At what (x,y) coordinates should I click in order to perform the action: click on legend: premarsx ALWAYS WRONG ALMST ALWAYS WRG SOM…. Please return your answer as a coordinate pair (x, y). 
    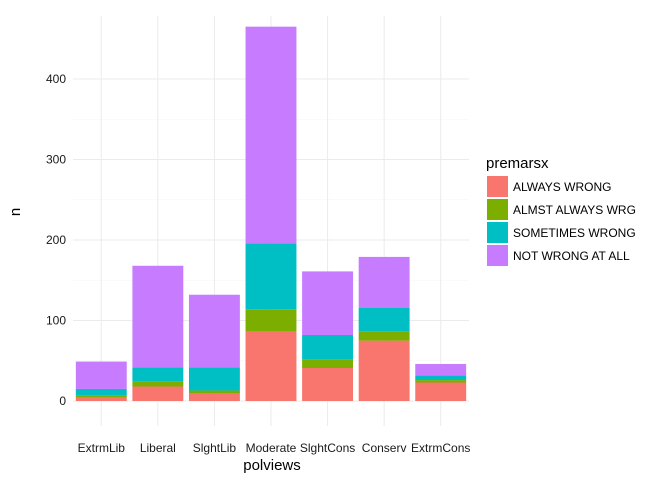
    Looking at the image, I should click on (561, 210).